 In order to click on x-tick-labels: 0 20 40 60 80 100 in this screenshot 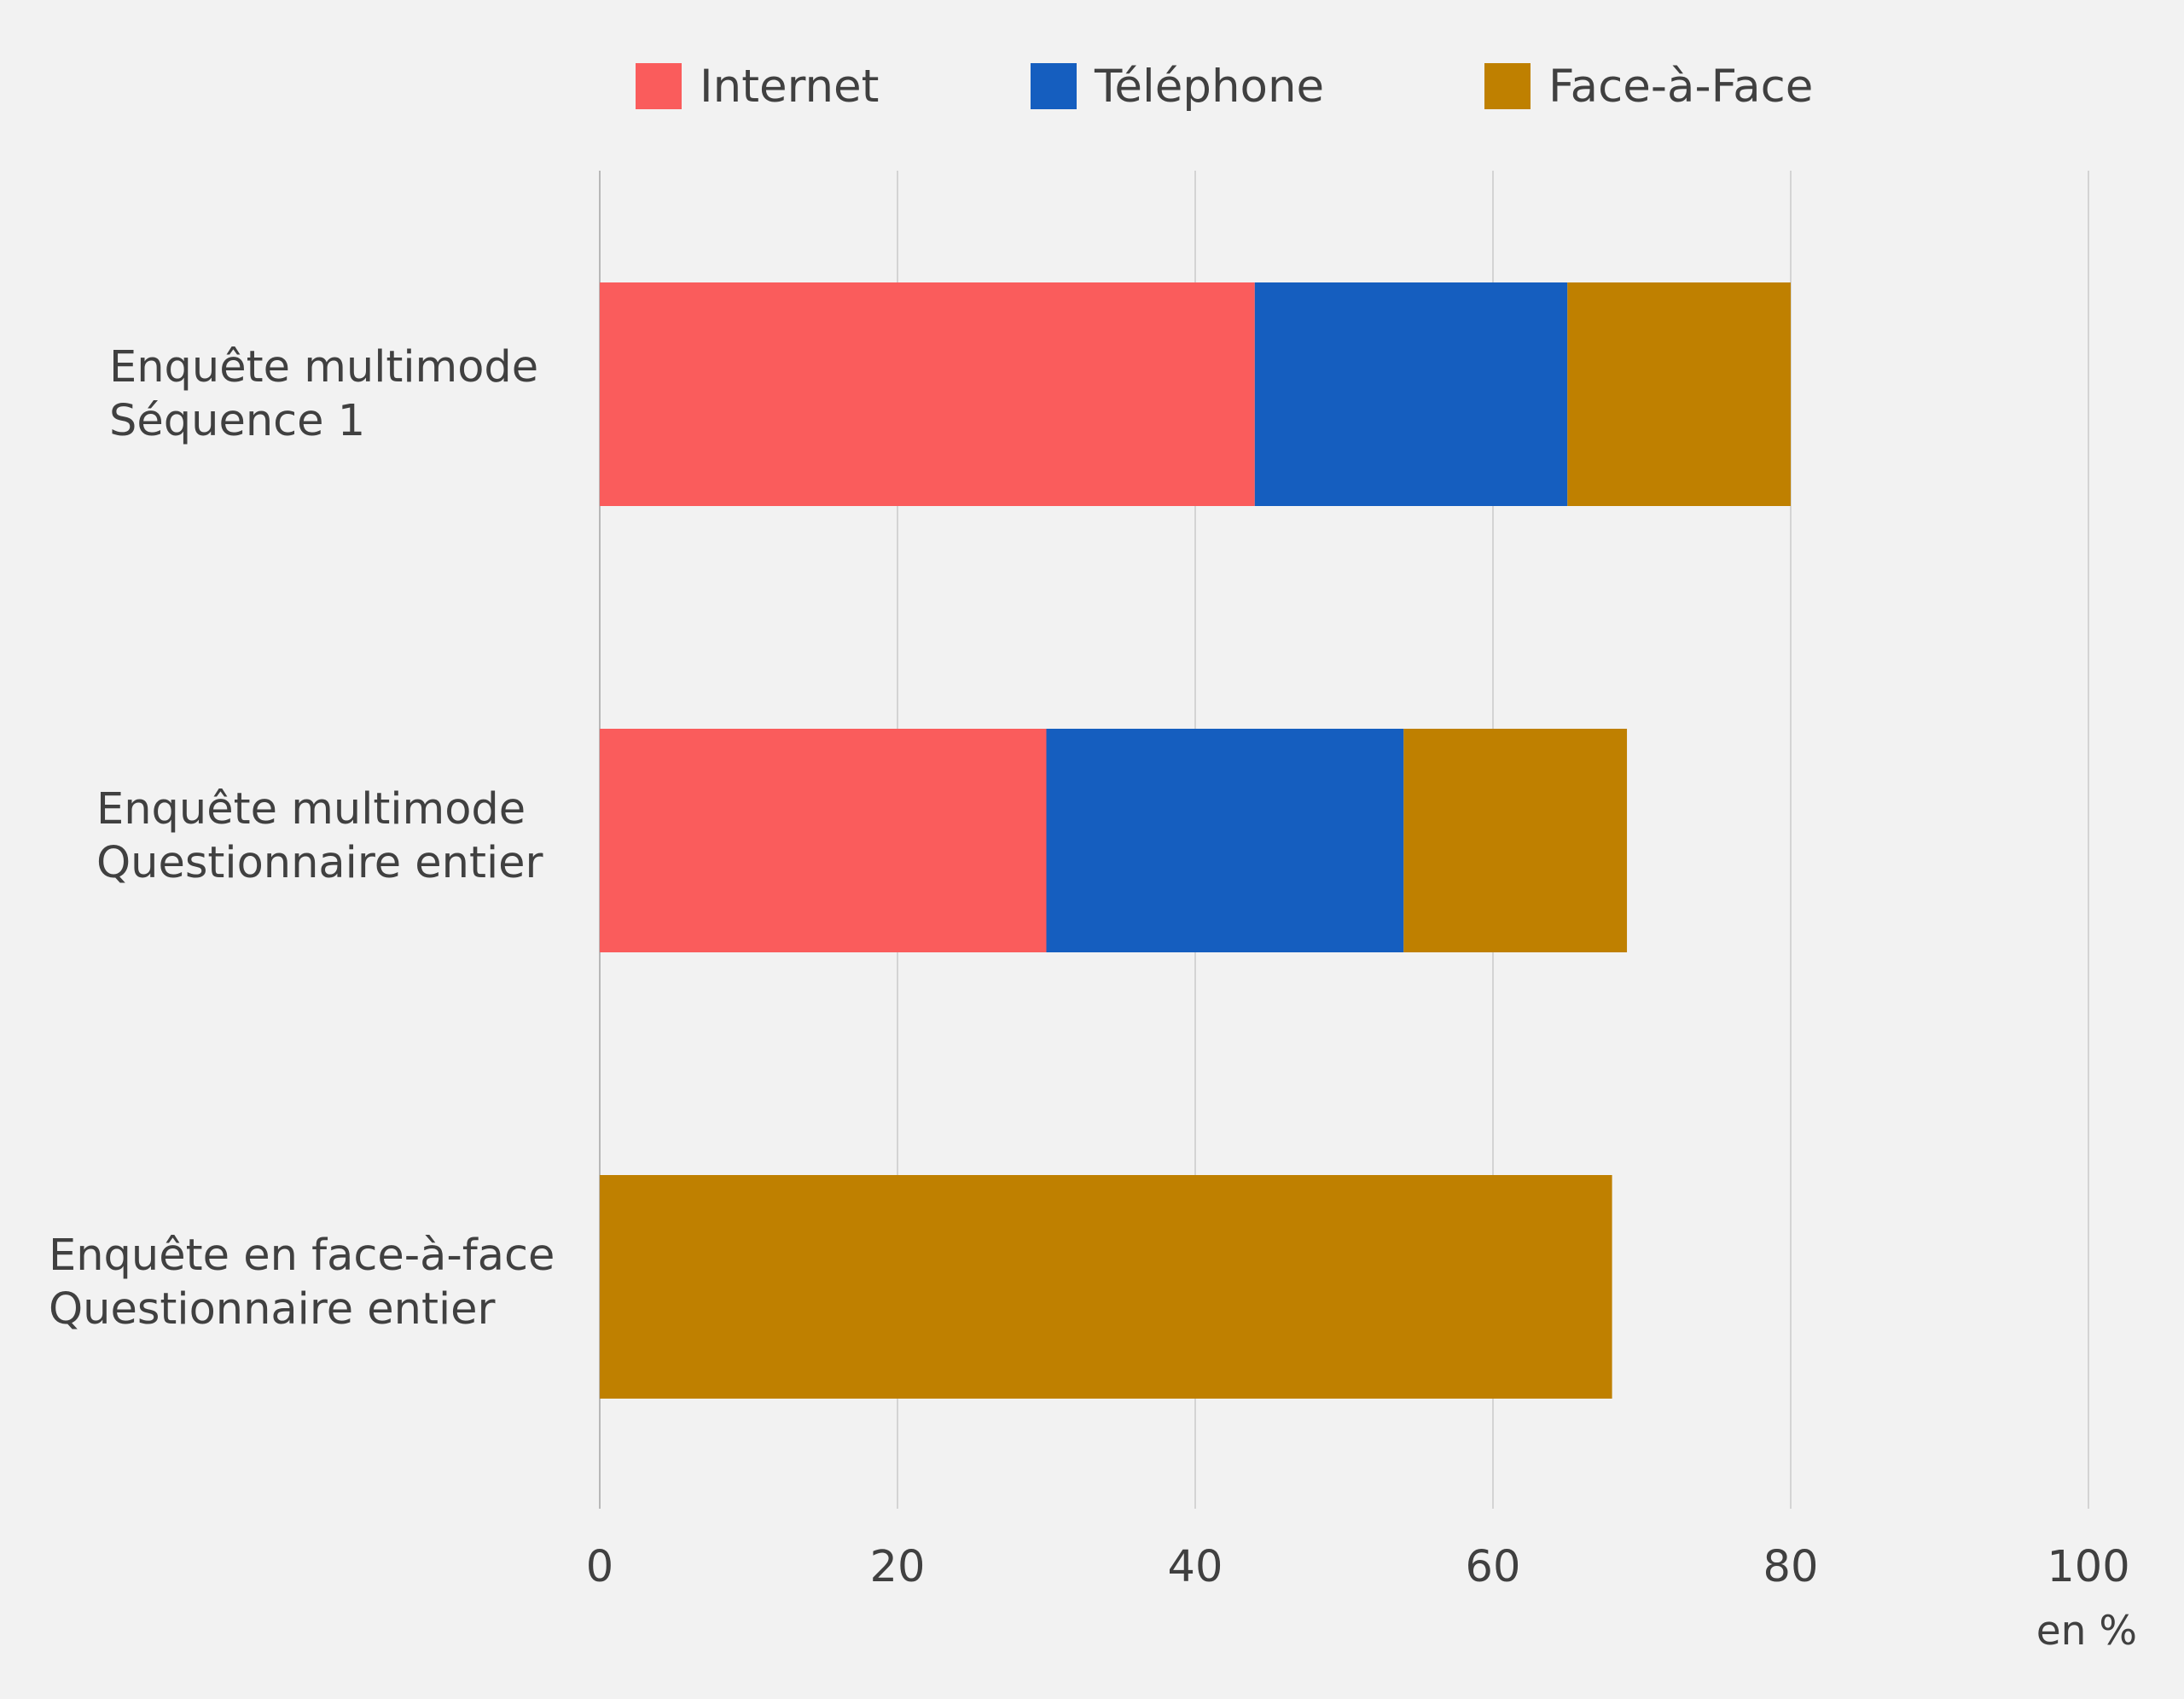, I will do `click(1358, 1567)`.